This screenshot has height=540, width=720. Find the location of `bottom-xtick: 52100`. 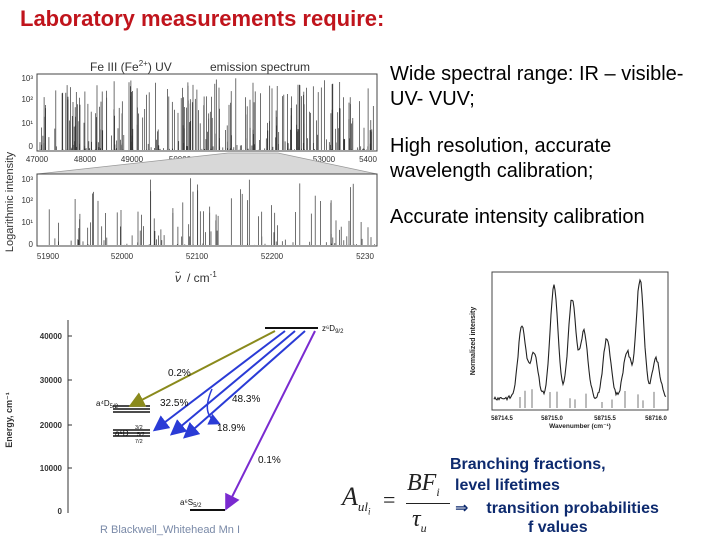

bottom-xtick: 52100 is located at coordinates (197, 256).